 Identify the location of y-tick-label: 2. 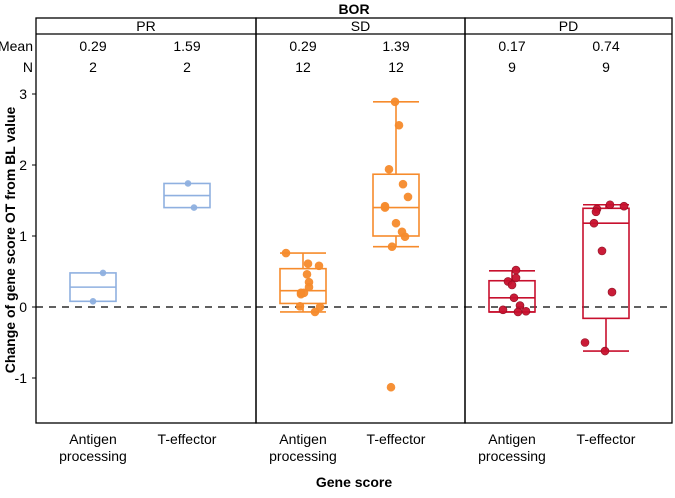
(23, 165).